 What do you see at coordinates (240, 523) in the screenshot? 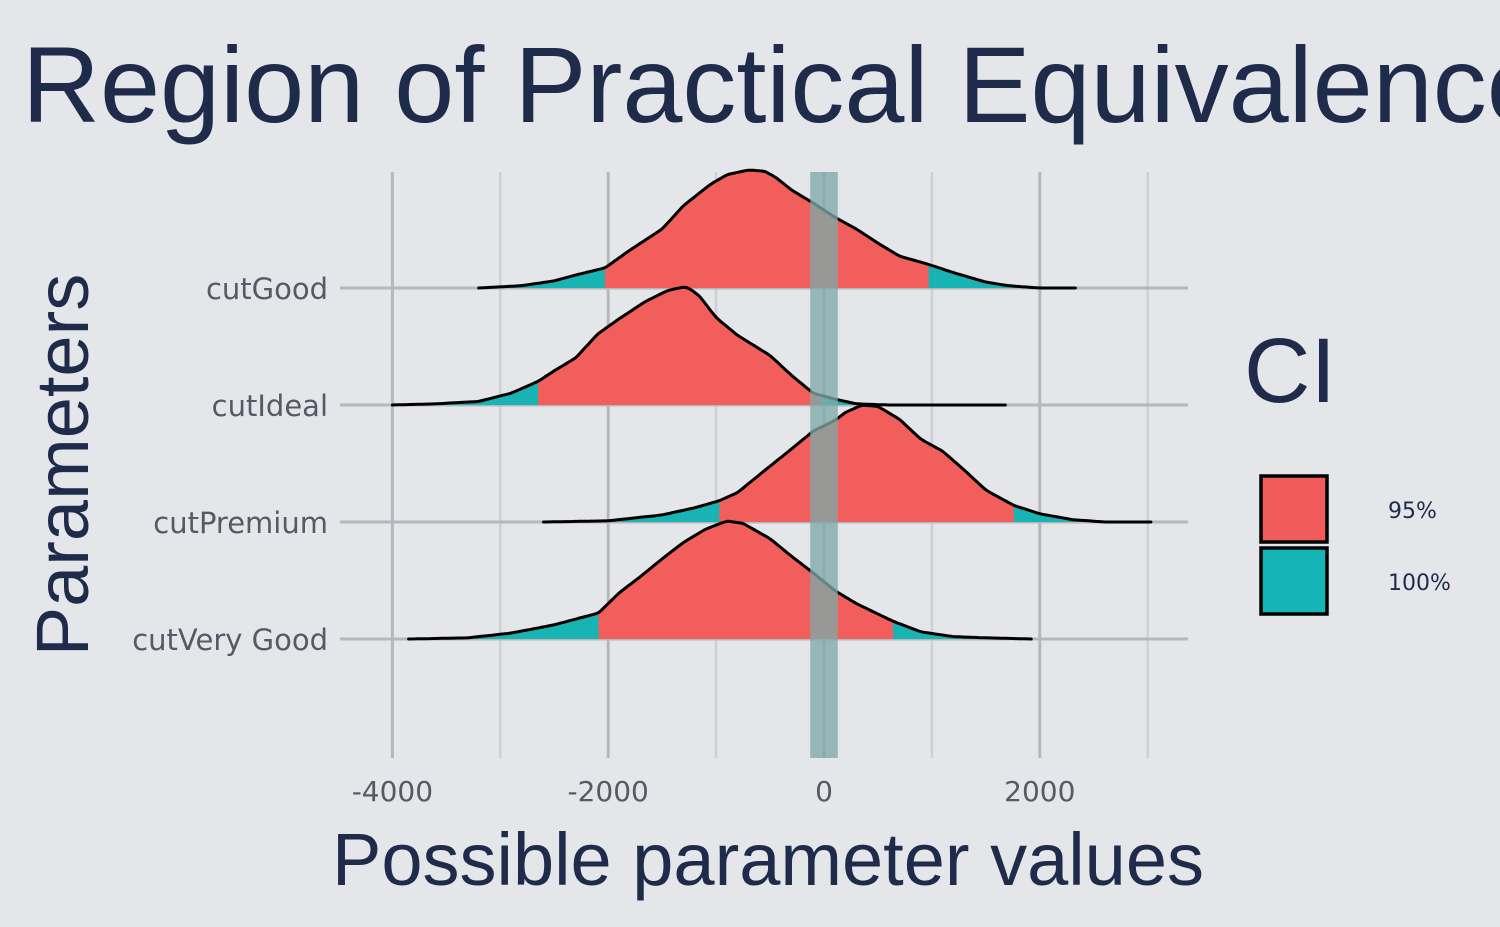
I see `y-tick-label: cutPremium` at bounding box center [240, 523].